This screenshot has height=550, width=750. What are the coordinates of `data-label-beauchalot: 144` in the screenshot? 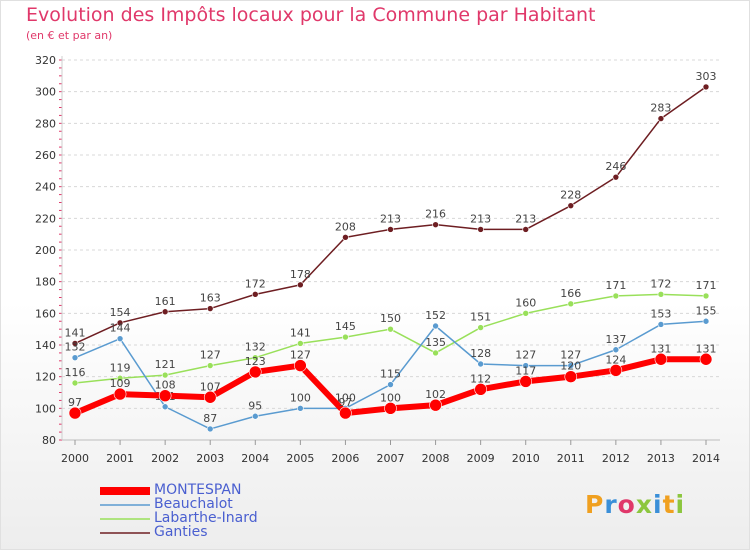 It's located at (120, 328).